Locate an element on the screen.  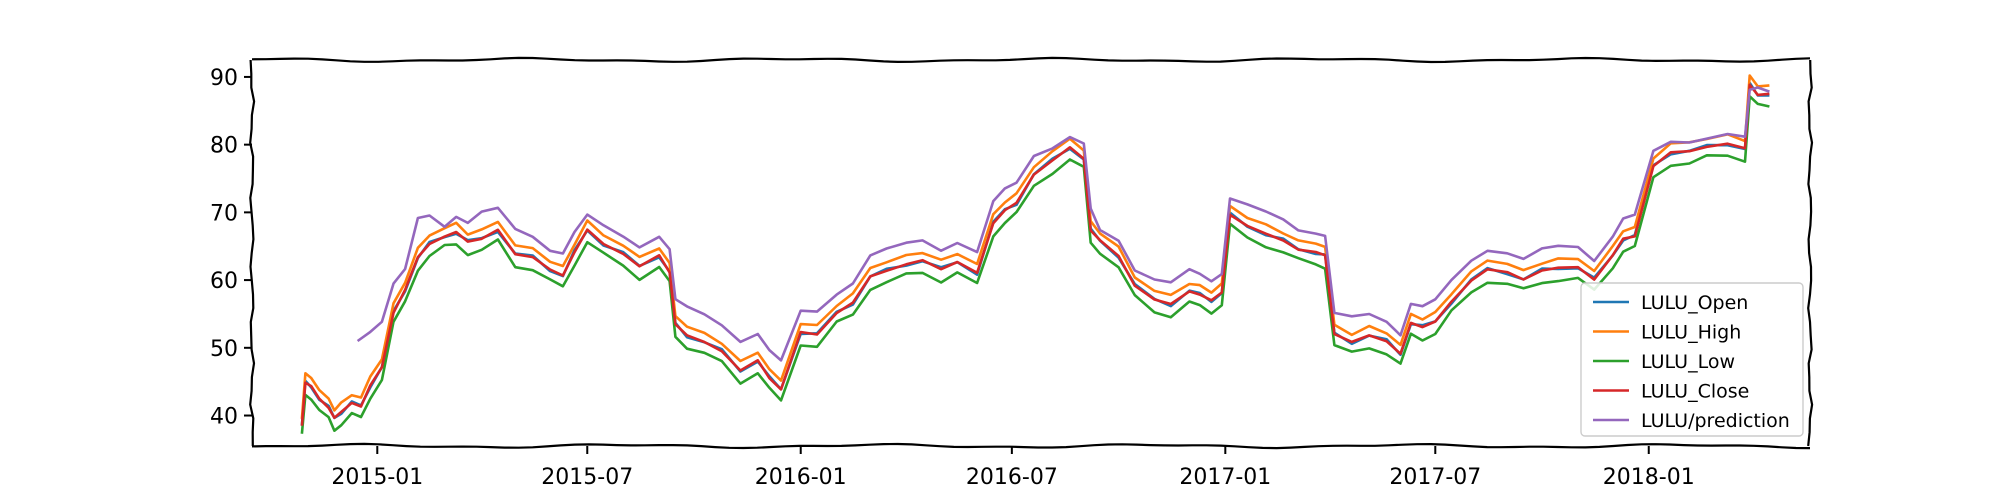
x-tick-label: 2015-01 is located at coordinates (377, 477).